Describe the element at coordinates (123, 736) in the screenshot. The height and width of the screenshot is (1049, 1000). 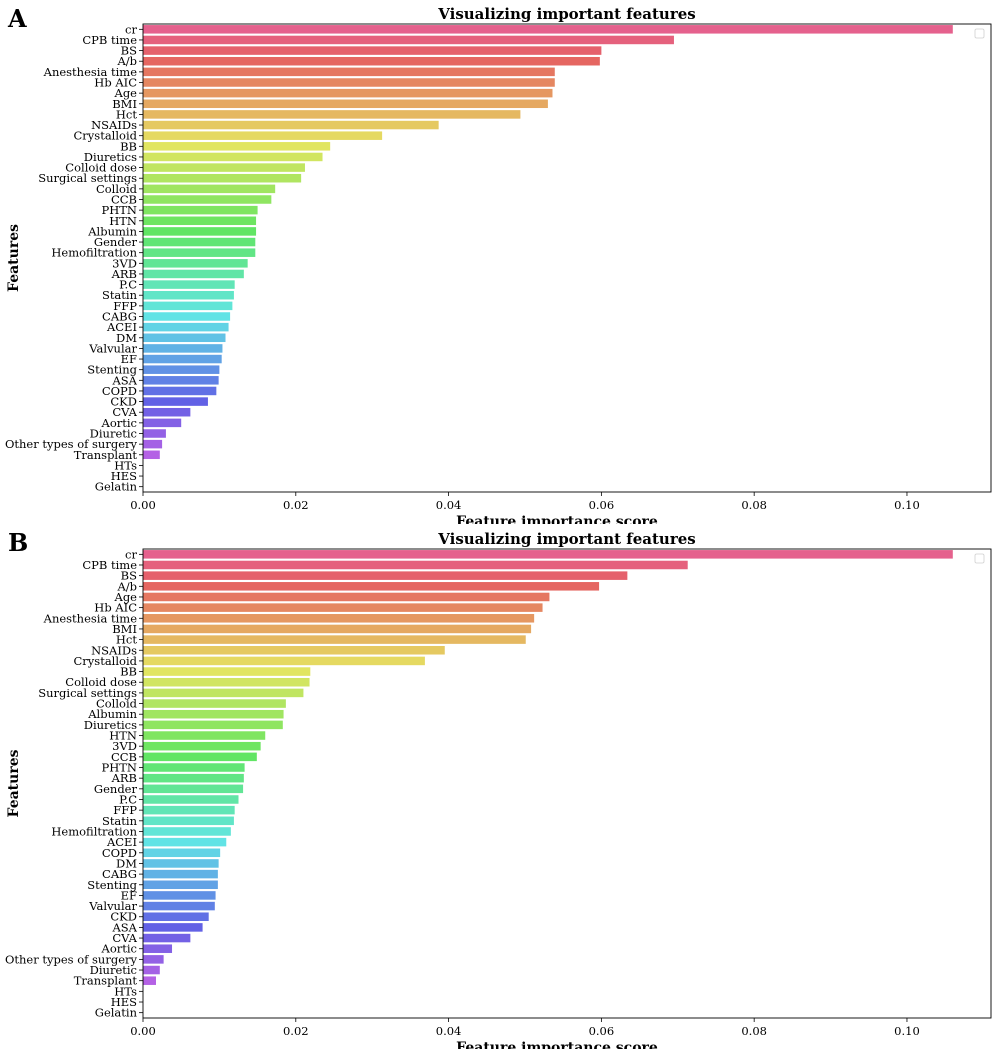
I see `y-tick-label: HTN` at that location.